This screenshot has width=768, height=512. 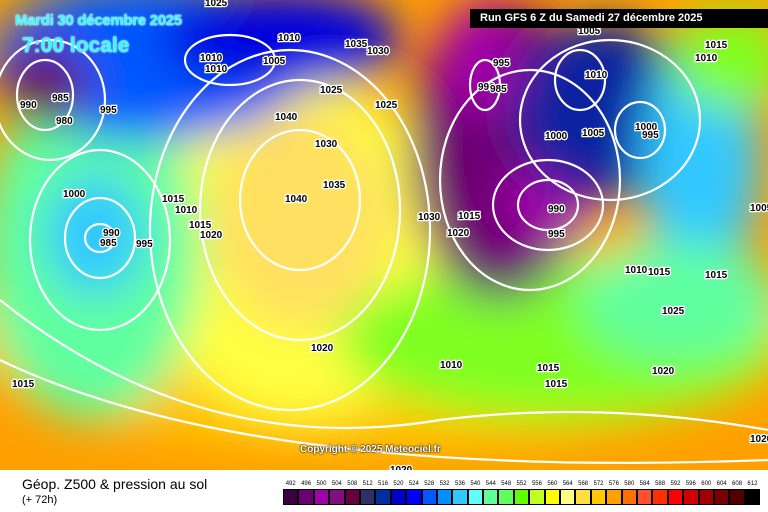 I want to click on legend-cell: 512, so click(x=367, y=492).